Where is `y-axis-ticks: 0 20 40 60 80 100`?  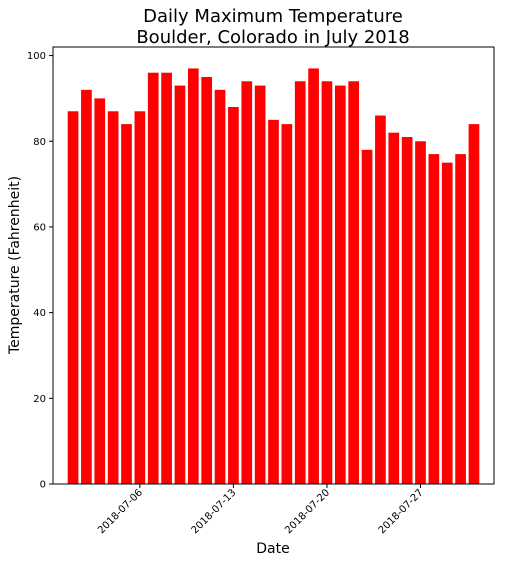
y-axis-ticks: 0 20 40 60 80 100 is located at coordinates (40, 271).